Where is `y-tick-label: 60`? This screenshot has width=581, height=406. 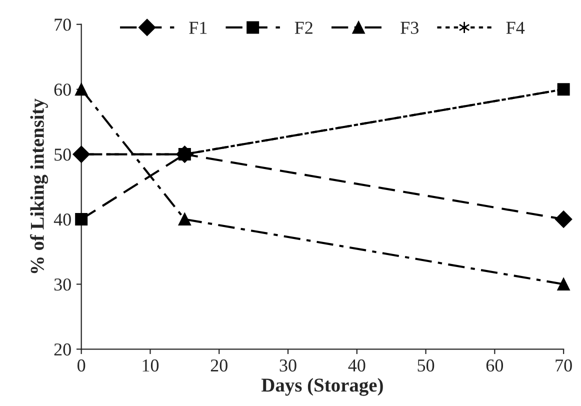 y-tick-label: 60 is located at coordinates (62, 90).